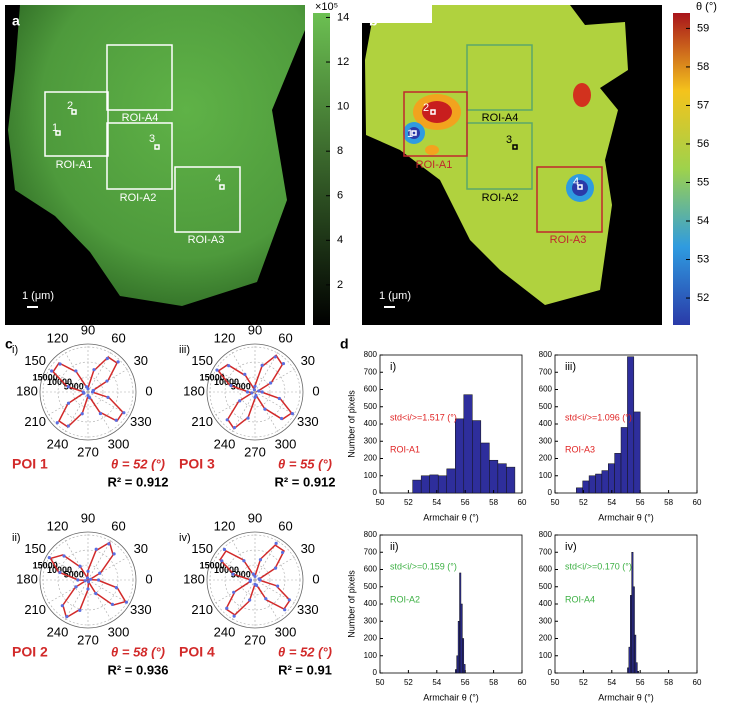 The height and width of the screenshot is (704, 736). What do you see at coordinates (45, 377) in the screenshot?
I see `r-tick-label: 15000` at bounding box center [45, 377].